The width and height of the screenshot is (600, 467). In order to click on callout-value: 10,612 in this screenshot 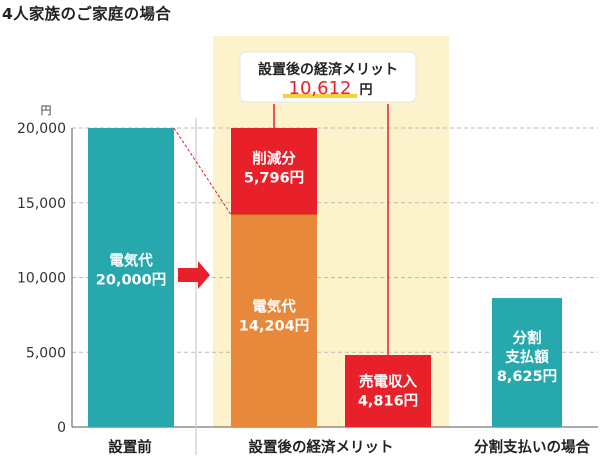, I will do `click(320, 88)`.